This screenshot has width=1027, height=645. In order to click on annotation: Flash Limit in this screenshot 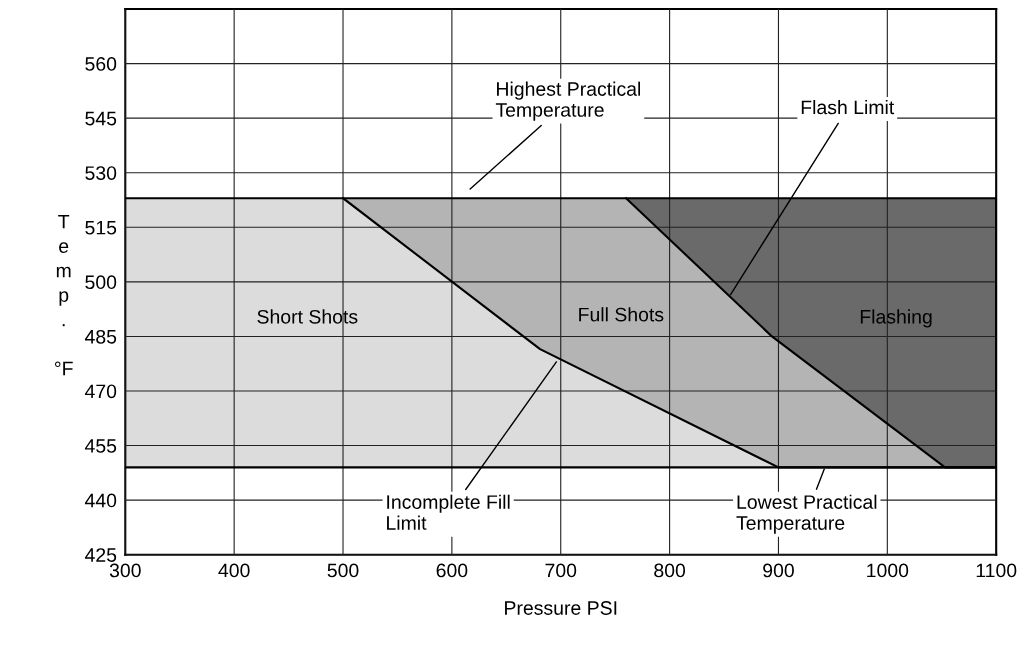, I will do `click(848, 107)`.